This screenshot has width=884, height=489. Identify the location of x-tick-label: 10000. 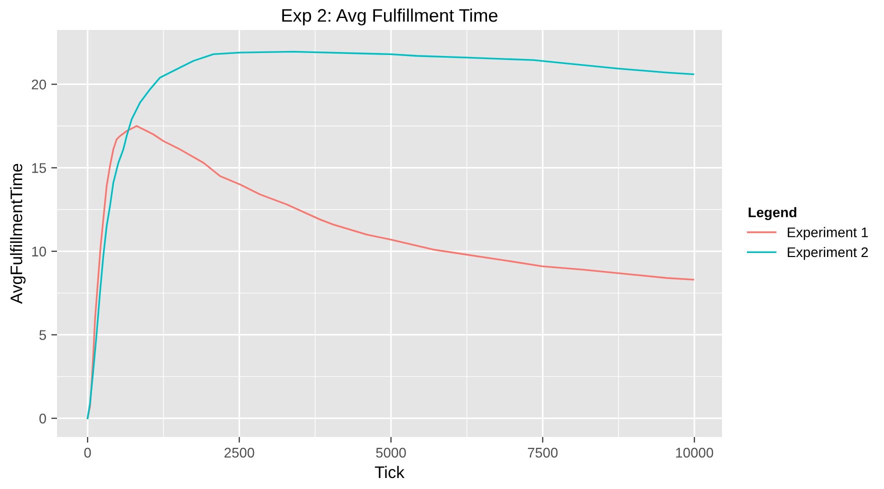
(695, 453).